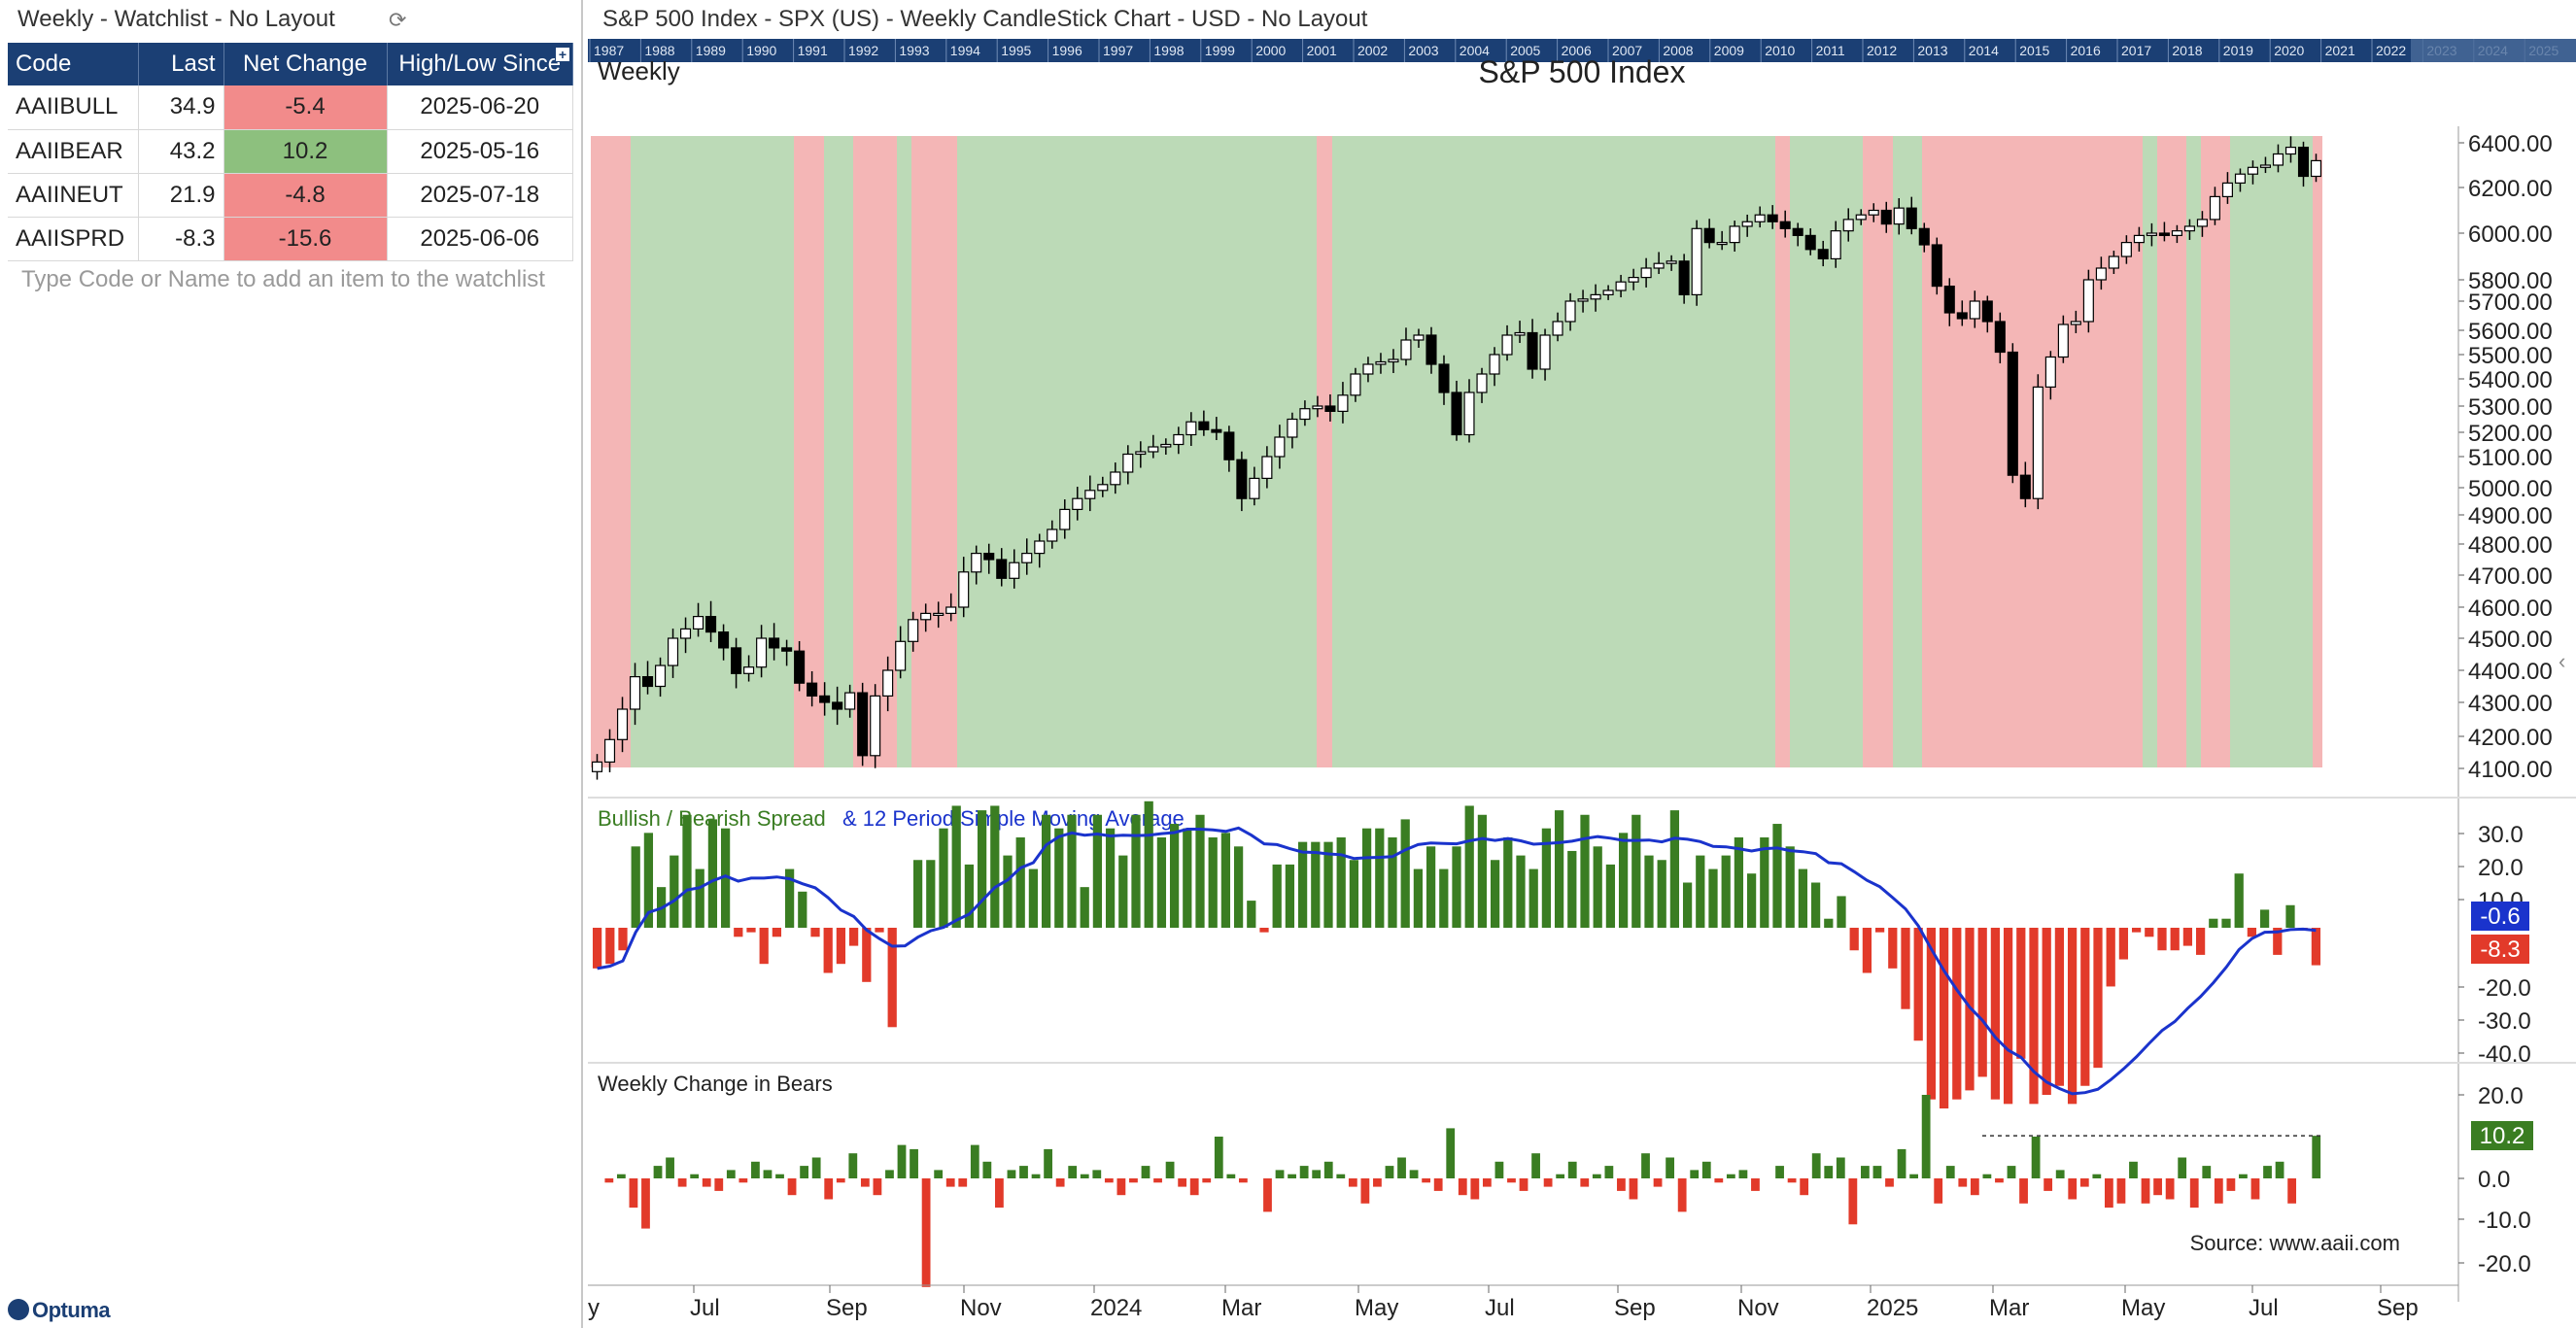 This screenshot has height=1328, width=2576. I want to click on price-axis-label: 4700.00, so click(2510, 576).